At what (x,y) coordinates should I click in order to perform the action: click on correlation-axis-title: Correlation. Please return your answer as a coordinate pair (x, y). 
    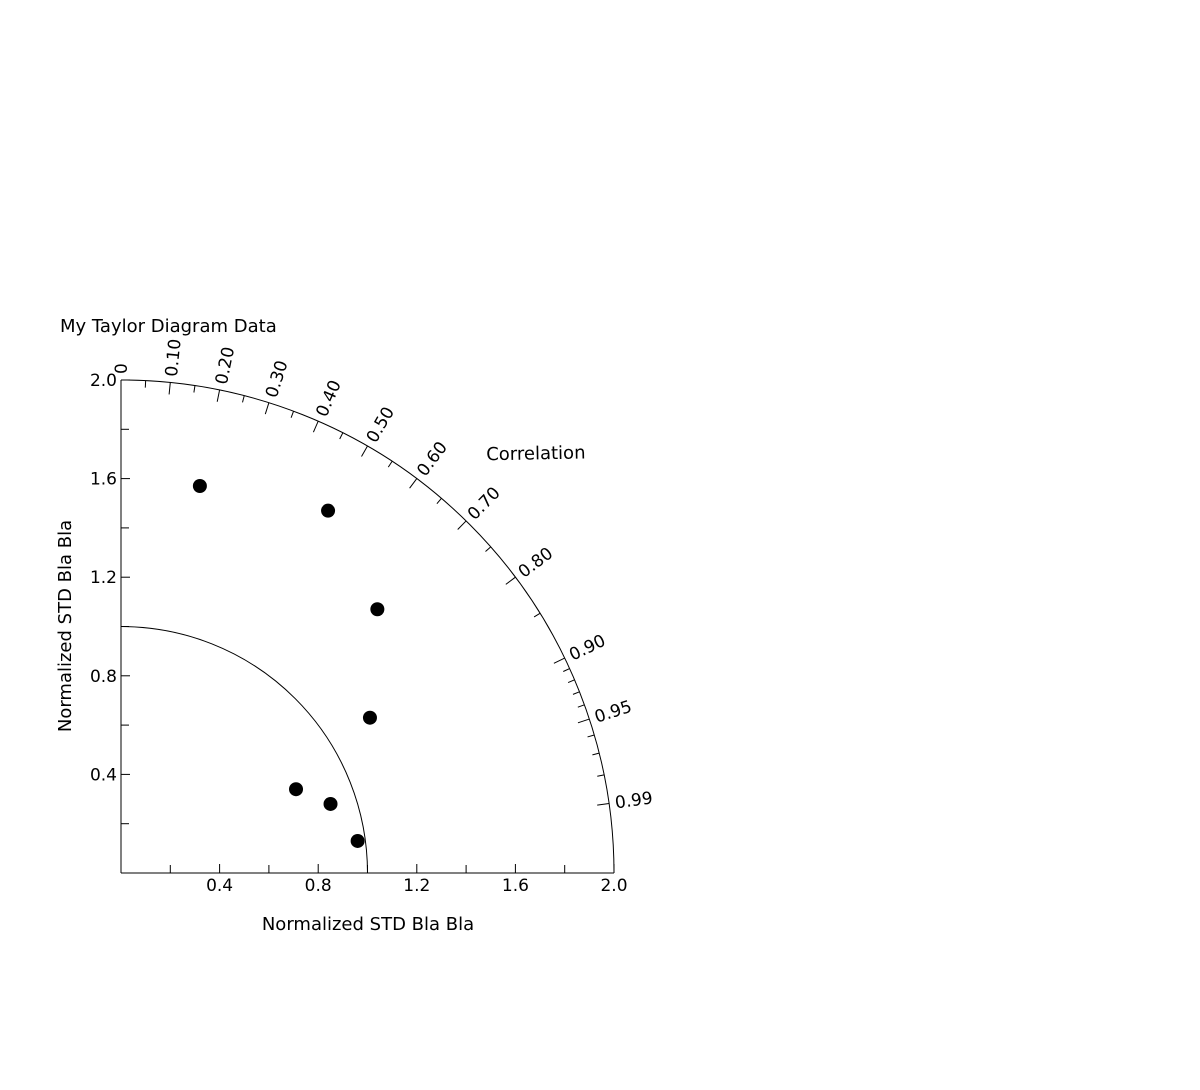
    Looking at the image, I should click on (536, 453).